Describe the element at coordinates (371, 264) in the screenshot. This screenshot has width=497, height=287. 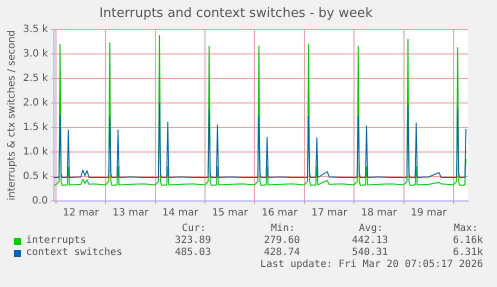
I see `text: Last update: Fri Mar 20 07:05:17 2026` at that location.